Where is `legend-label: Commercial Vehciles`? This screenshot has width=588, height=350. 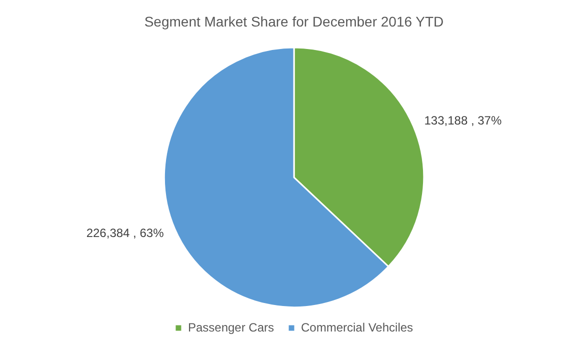 legend-label: Commercial Vehciles is located at coordinates (357, 327).